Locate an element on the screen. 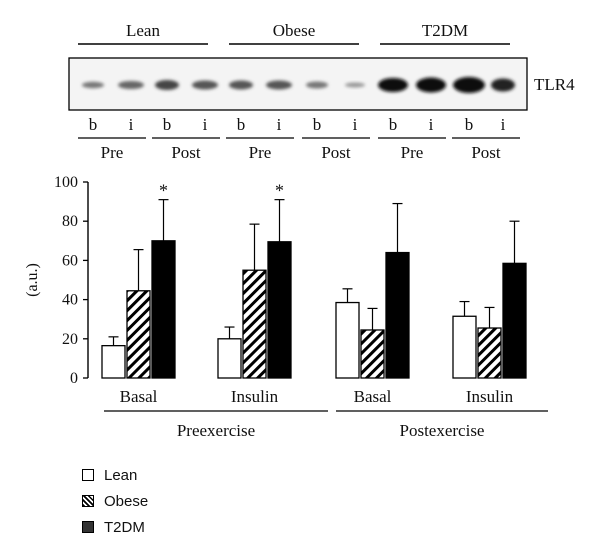  blot-lane-label-11: b is located at coordinates (469, 124).